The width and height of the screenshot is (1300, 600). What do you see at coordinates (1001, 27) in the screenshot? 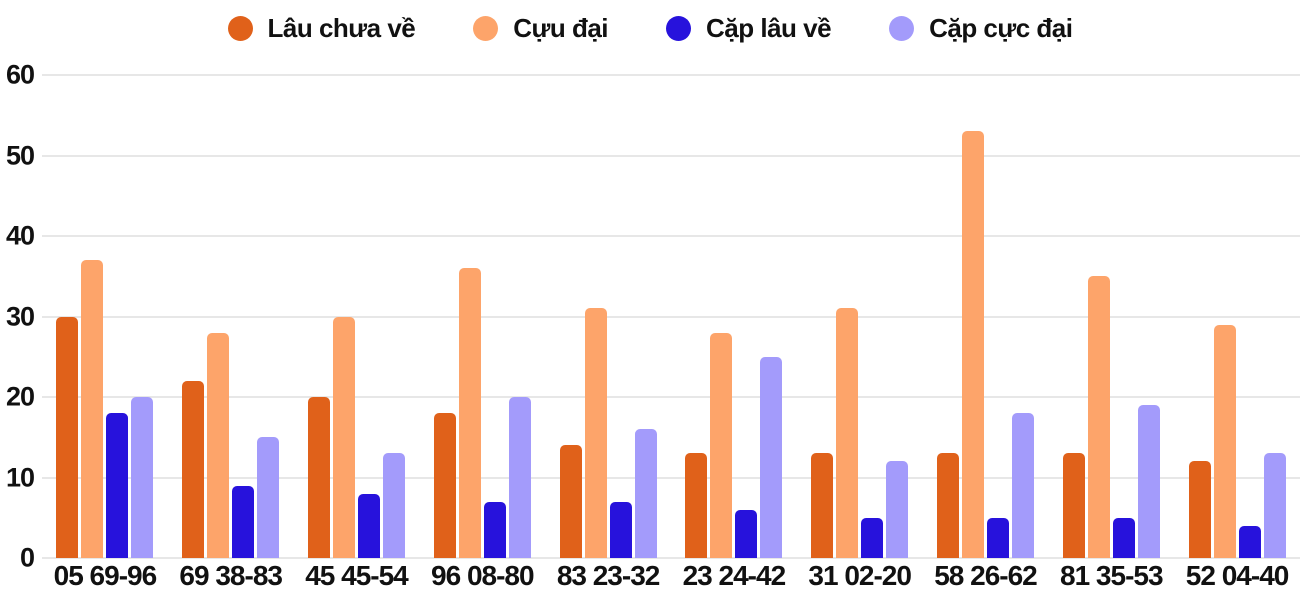
I see `legend-label: Cặp cực đại` at bounding box center [1001, 27].